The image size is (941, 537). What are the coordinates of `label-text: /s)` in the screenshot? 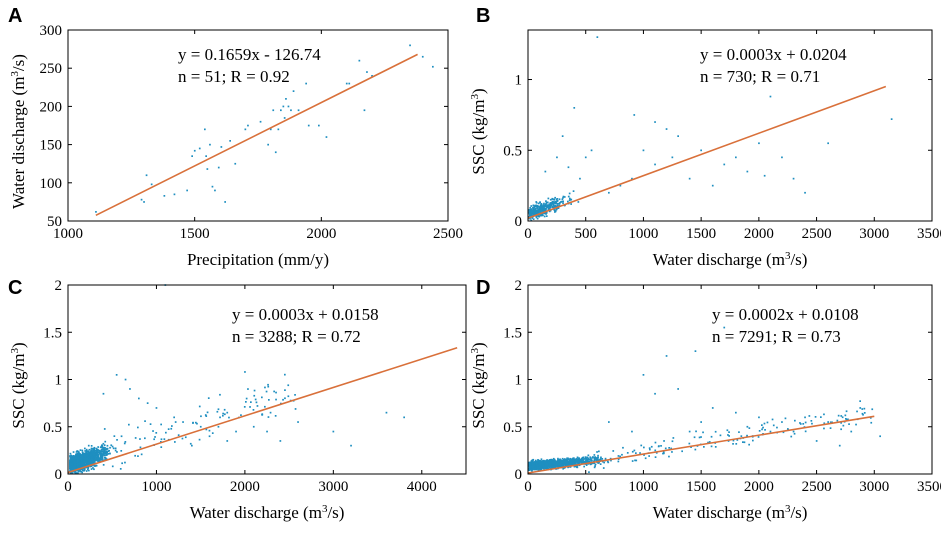 It's located at (798, 512).